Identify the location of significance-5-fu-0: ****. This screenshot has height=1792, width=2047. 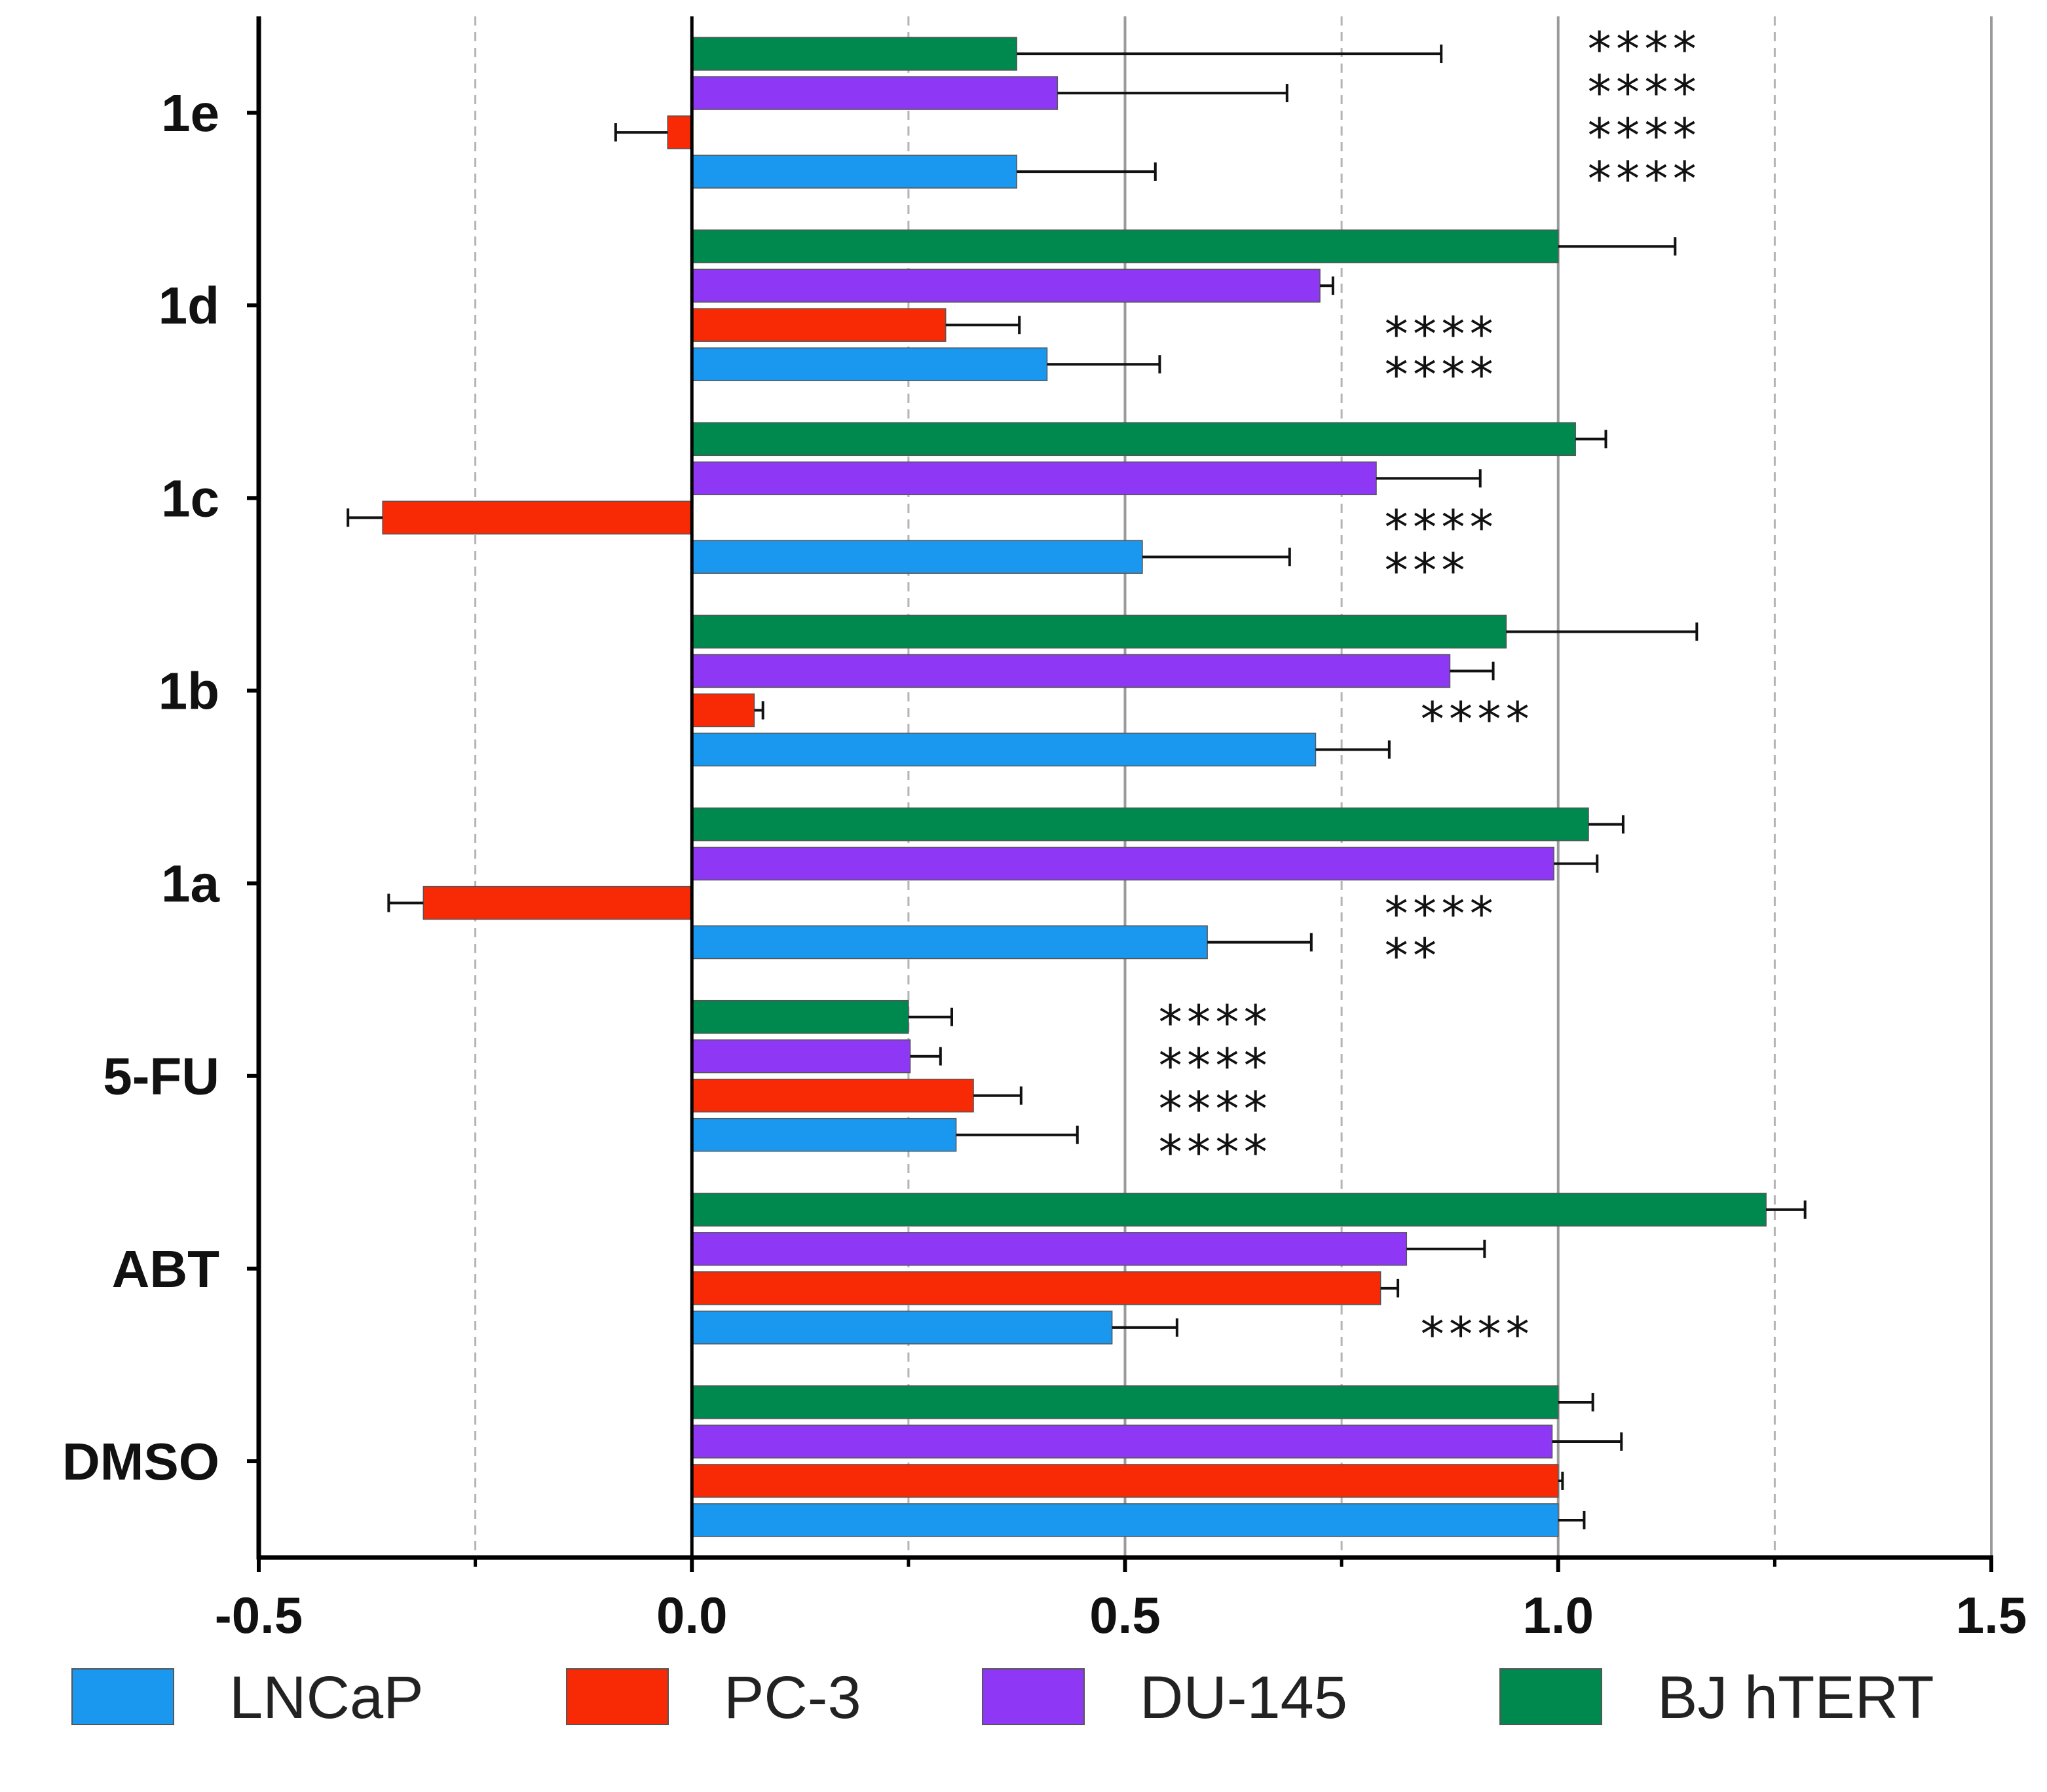
(1212, 1022).